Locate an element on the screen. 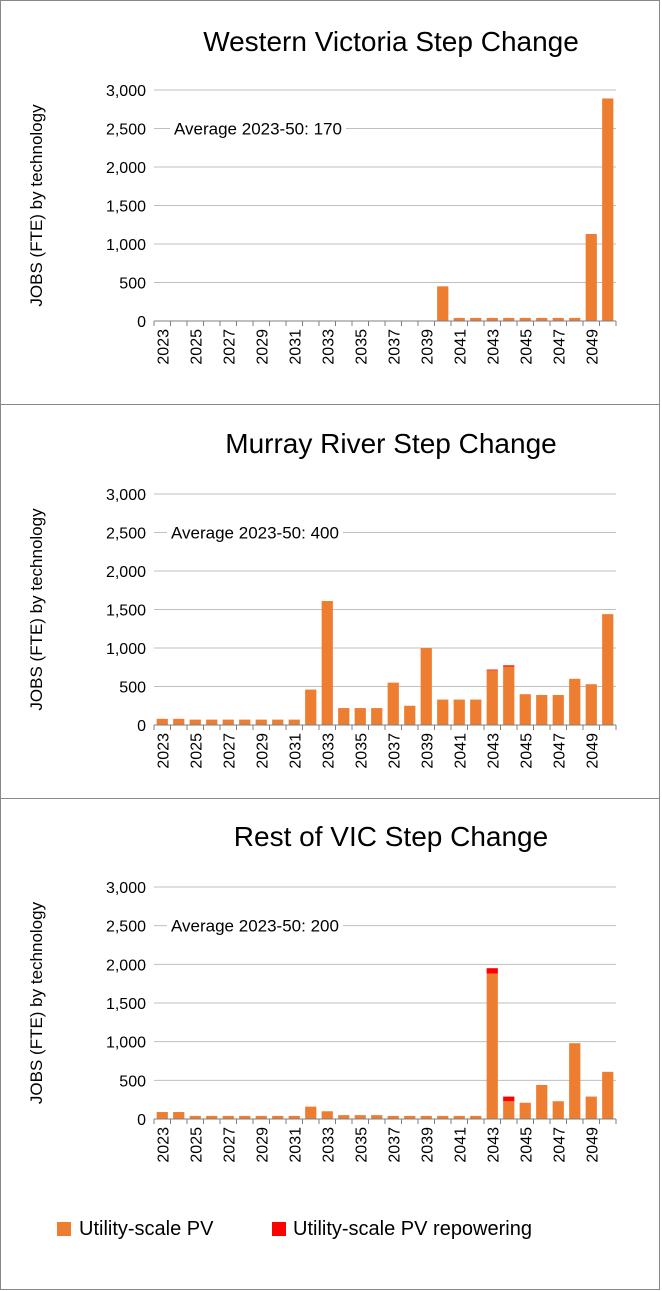  bar-utility-scale-pv-2030 is located at coordinates (278, 722).